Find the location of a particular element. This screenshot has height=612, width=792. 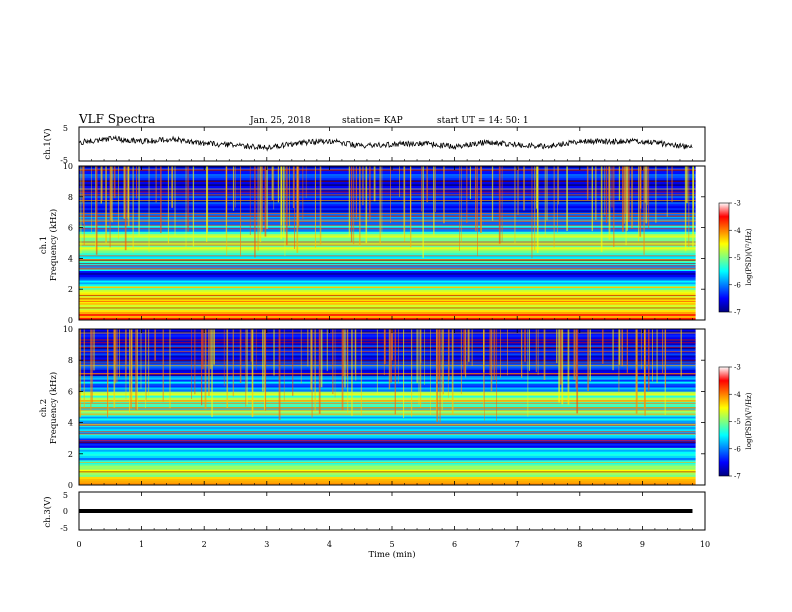

colorbar-tick-label: -6 is located at coordinates (737, 285).